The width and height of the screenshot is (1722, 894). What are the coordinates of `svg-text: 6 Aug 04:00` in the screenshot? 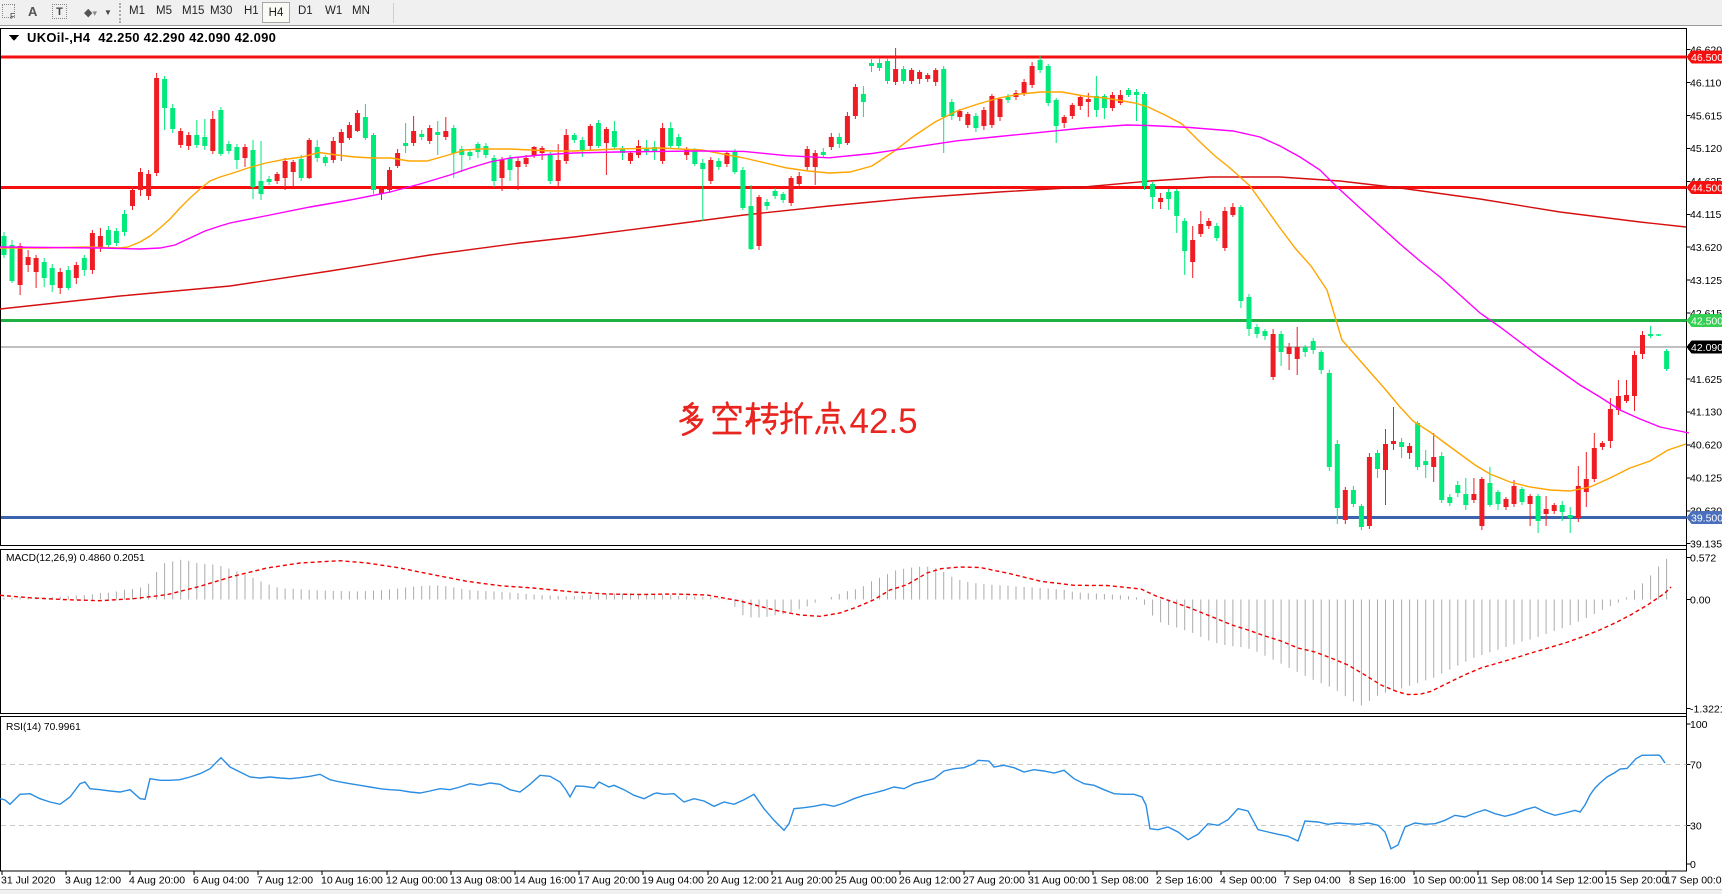 It's located at (221, 881).